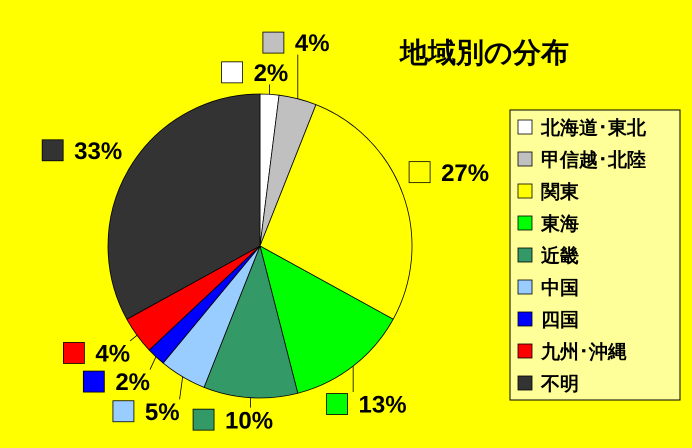  Describe the element at coordinates (560, 287) in the screenshot. I see `legend-label: 中国` at that location.